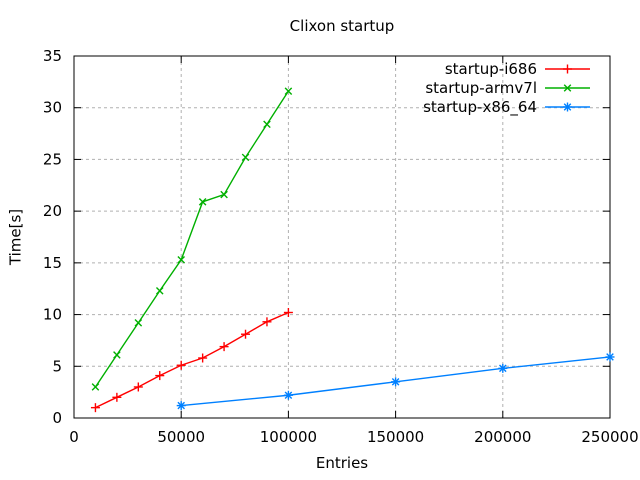  I want to click on x-axis-label: Entries, so click(342, 463).